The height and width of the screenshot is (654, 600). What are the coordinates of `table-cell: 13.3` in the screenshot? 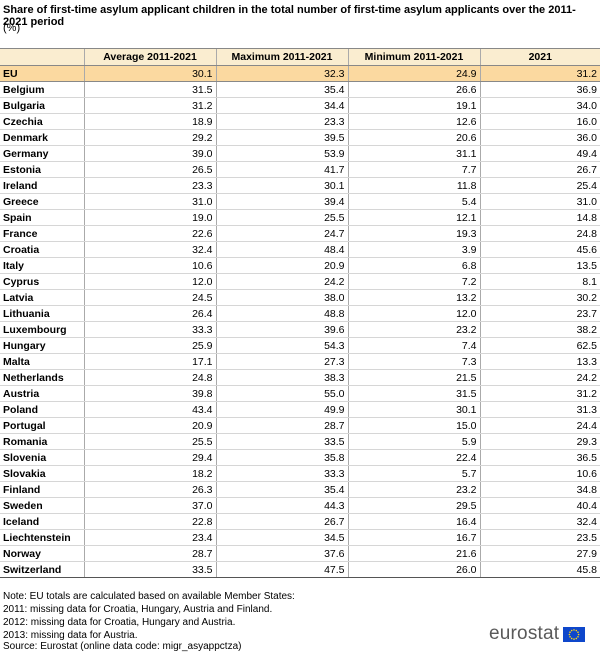 It's located at (539, 361).